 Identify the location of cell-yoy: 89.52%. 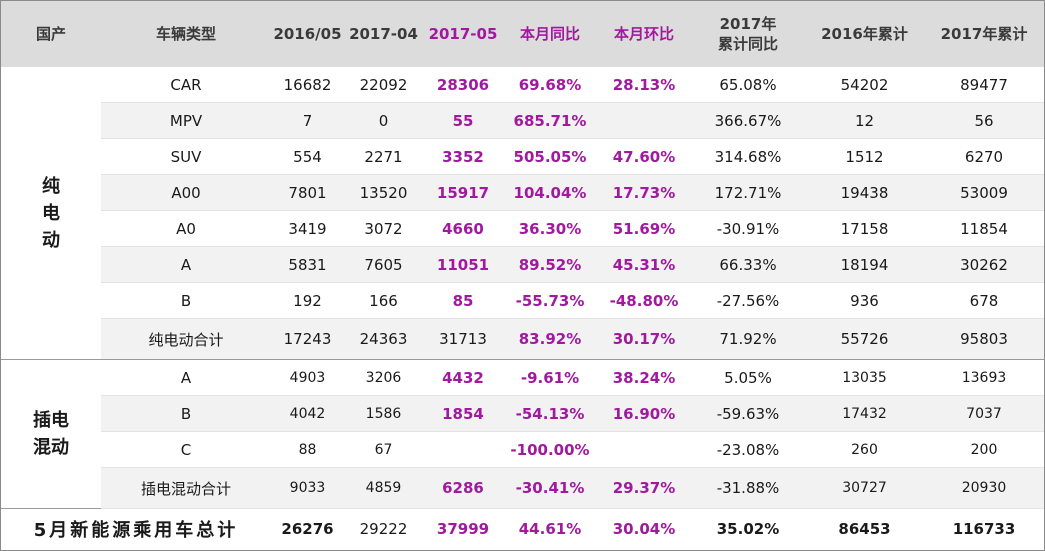
(550, 264).